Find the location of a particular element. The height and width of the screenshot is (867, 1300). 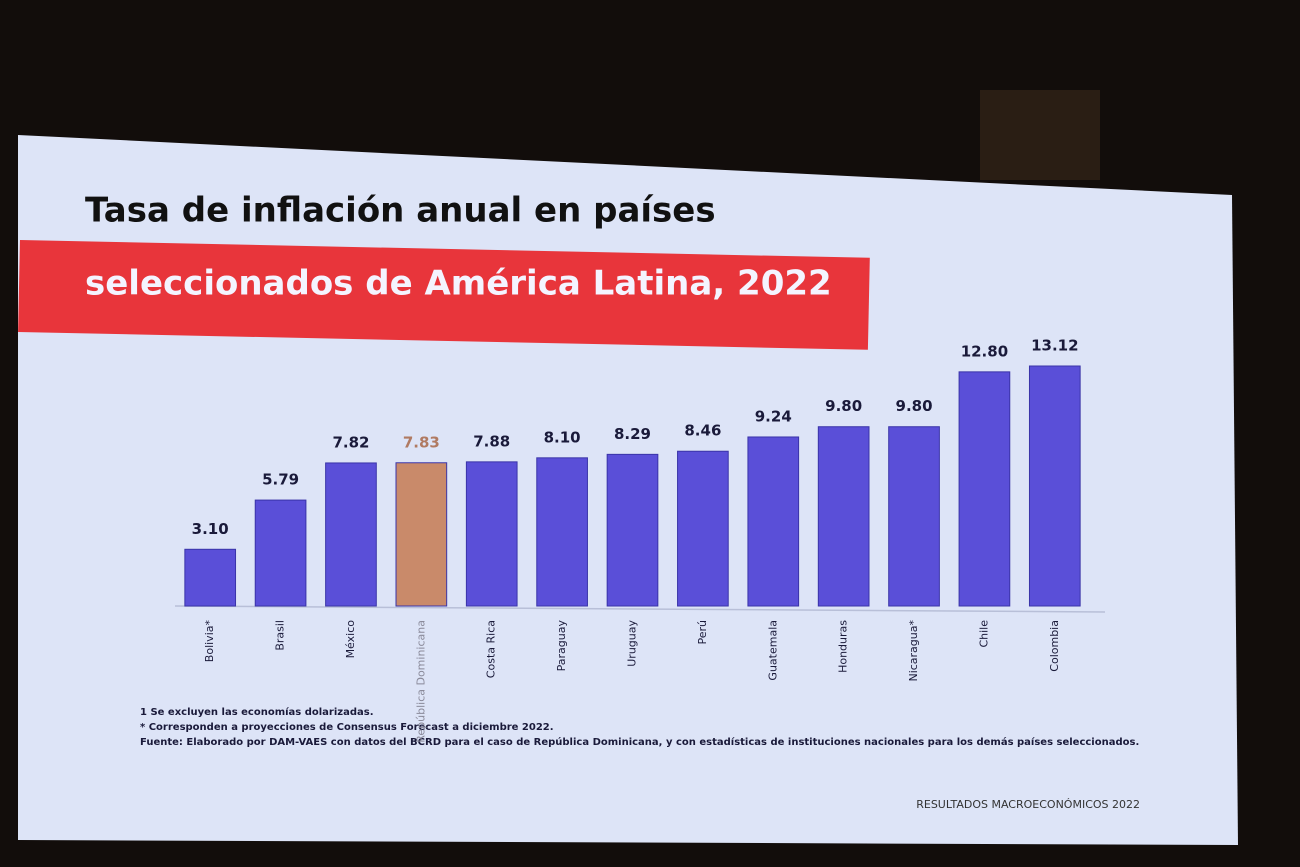

x-tick-label: Honduras is located at coordinates (843, 646).